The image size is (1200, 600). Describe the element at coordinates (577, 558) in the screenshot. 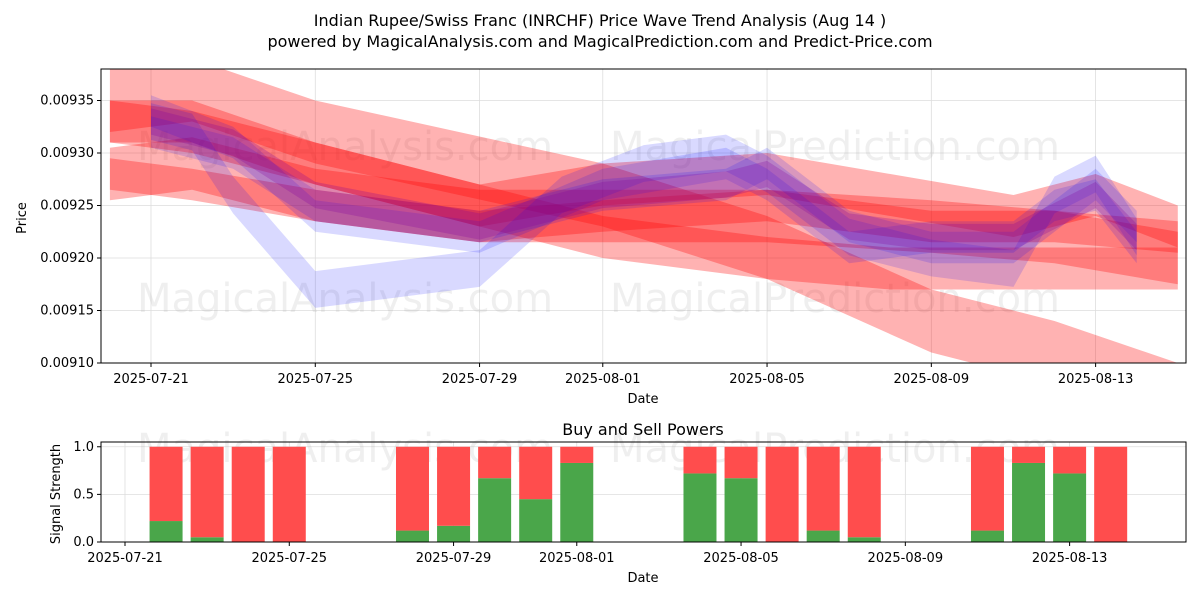

I see `signal-x-tick-label: 2025-08-01` at that location.